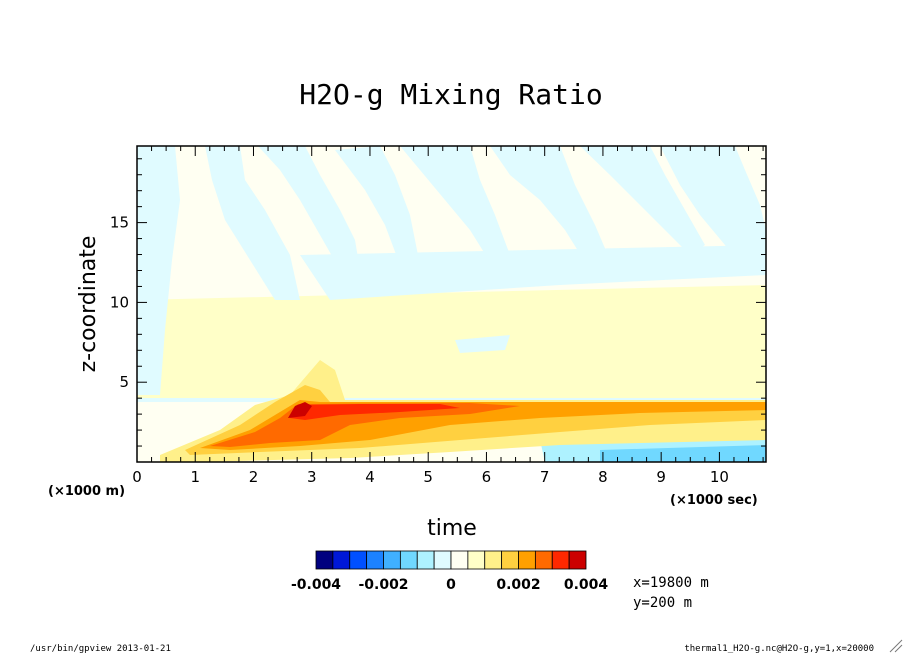  Describe the element at coordinates (137, 477) in the screenshot. I see `x-tick-label: 0` at that location.